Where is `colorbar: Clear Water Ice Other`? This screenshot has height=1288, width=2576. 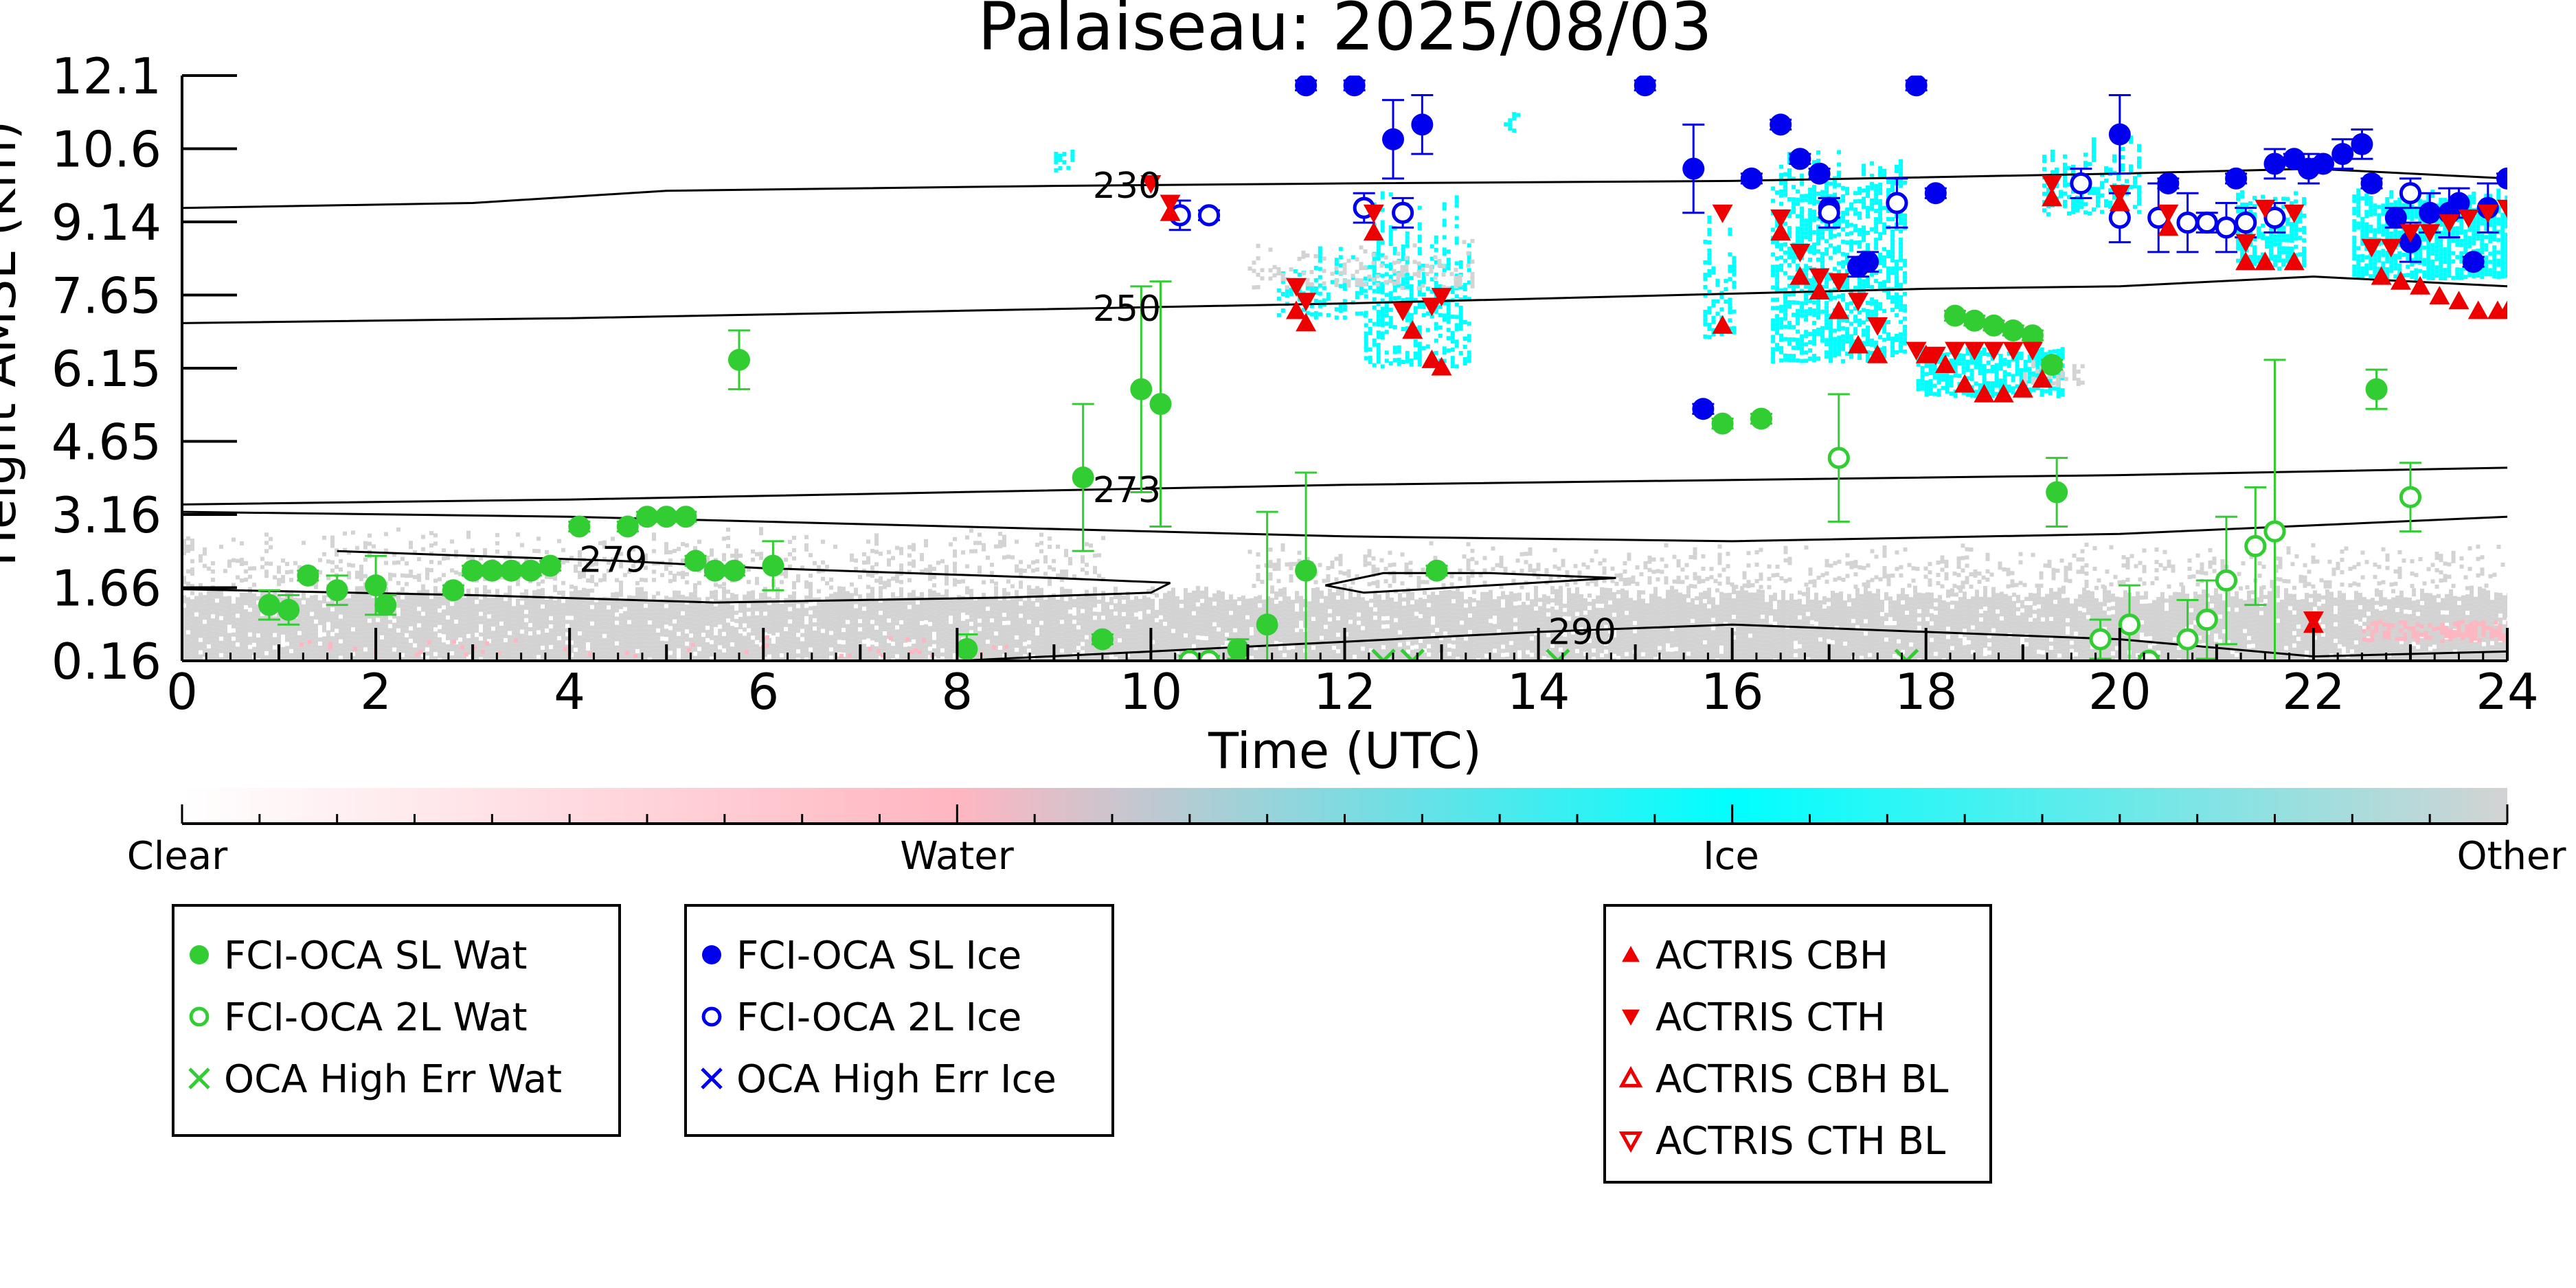 colorbar: Clear Water Ice Other is located at coordinates (1346, 833).